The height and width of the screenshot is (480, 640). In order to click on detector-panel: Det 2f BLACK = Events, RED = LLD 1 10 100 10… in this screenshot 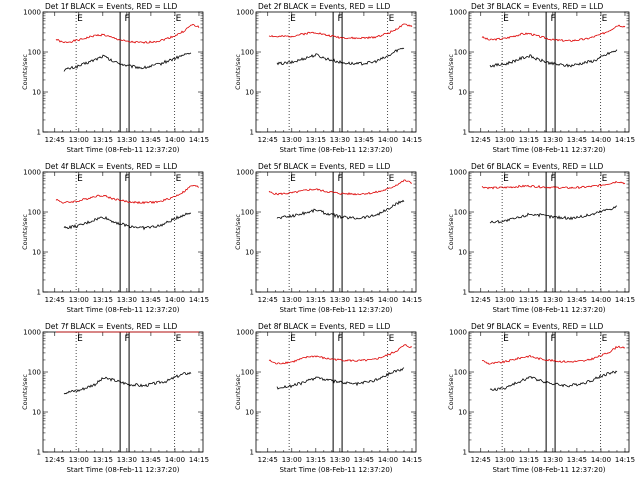, I will do `click(328, 78)`.